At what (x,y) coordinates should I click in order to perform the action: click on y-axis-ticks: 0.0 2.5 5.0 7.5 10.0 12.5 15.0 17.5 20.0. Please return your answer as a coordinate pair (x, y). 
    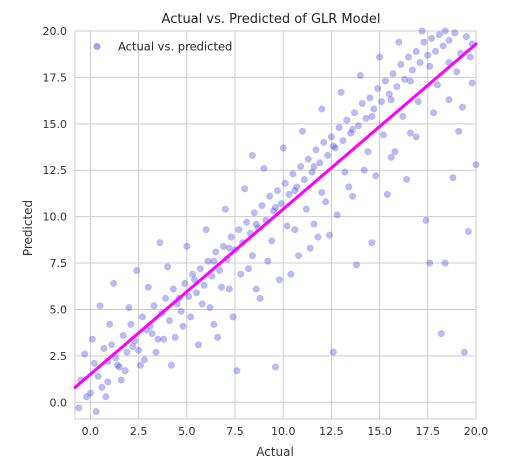
    Looking at the image, I should click on (55, 217).